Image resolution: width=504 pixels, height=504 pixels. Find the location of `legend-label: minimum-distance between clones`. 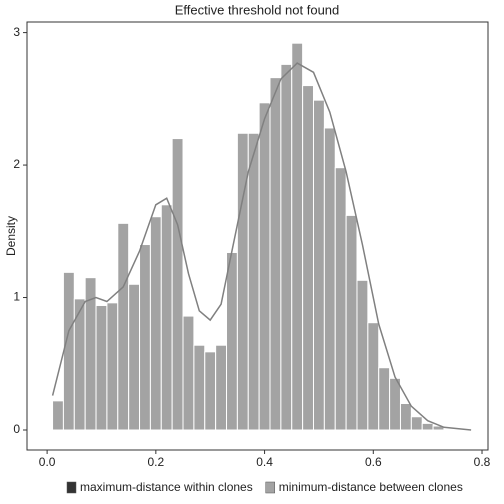

legend-label: minimum-distance between clones is located at coordinates (371, 487).